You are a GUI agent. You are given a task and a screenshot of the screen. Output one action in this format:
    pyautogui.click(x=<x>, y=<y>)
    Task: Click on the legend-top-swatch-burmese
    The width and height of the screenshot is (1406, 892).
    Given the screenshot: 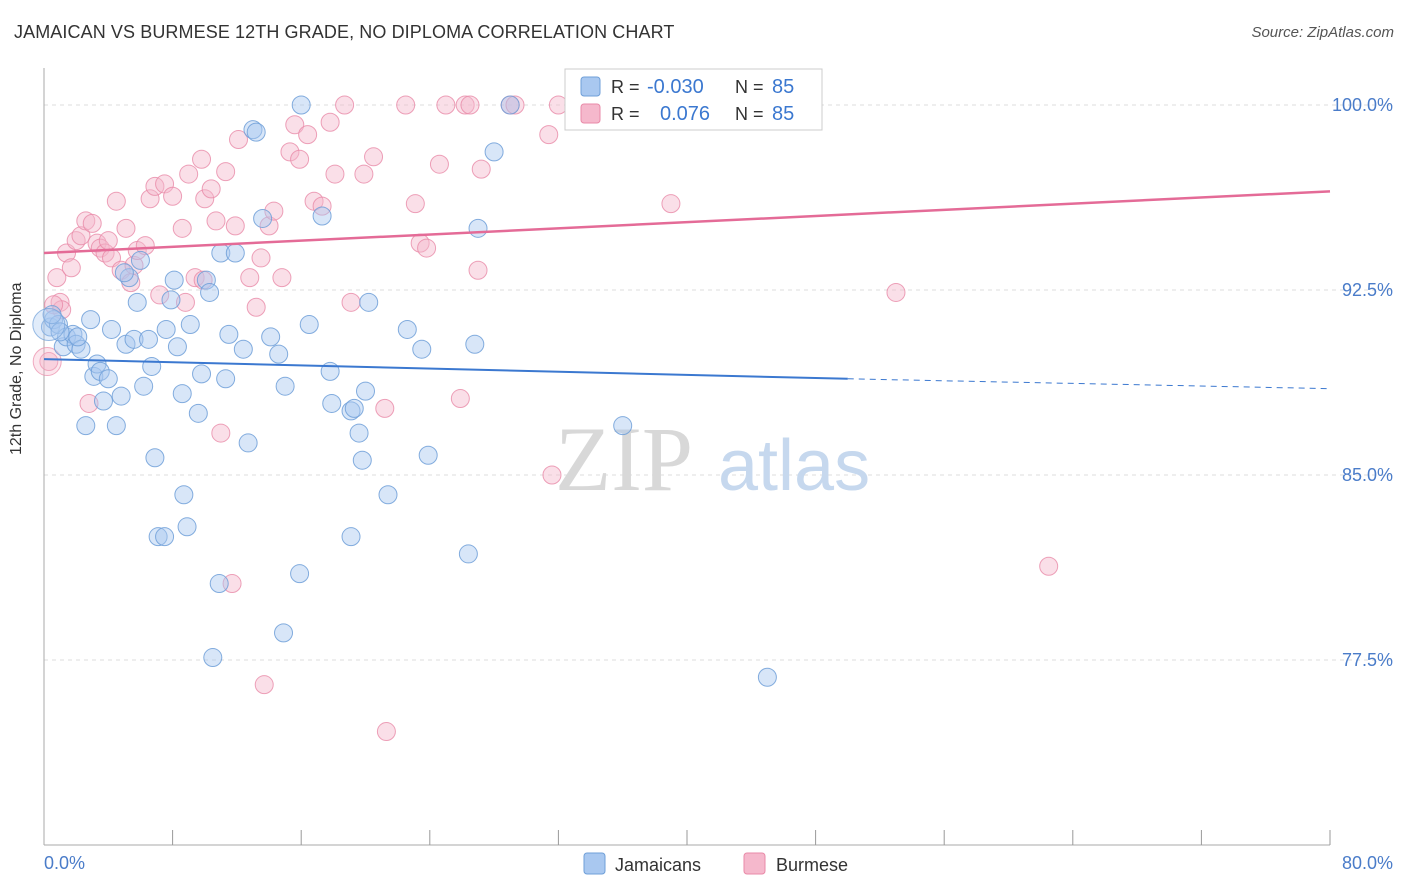 What is the action you would take?
    pyautogui.click(x=590, y=113)
    